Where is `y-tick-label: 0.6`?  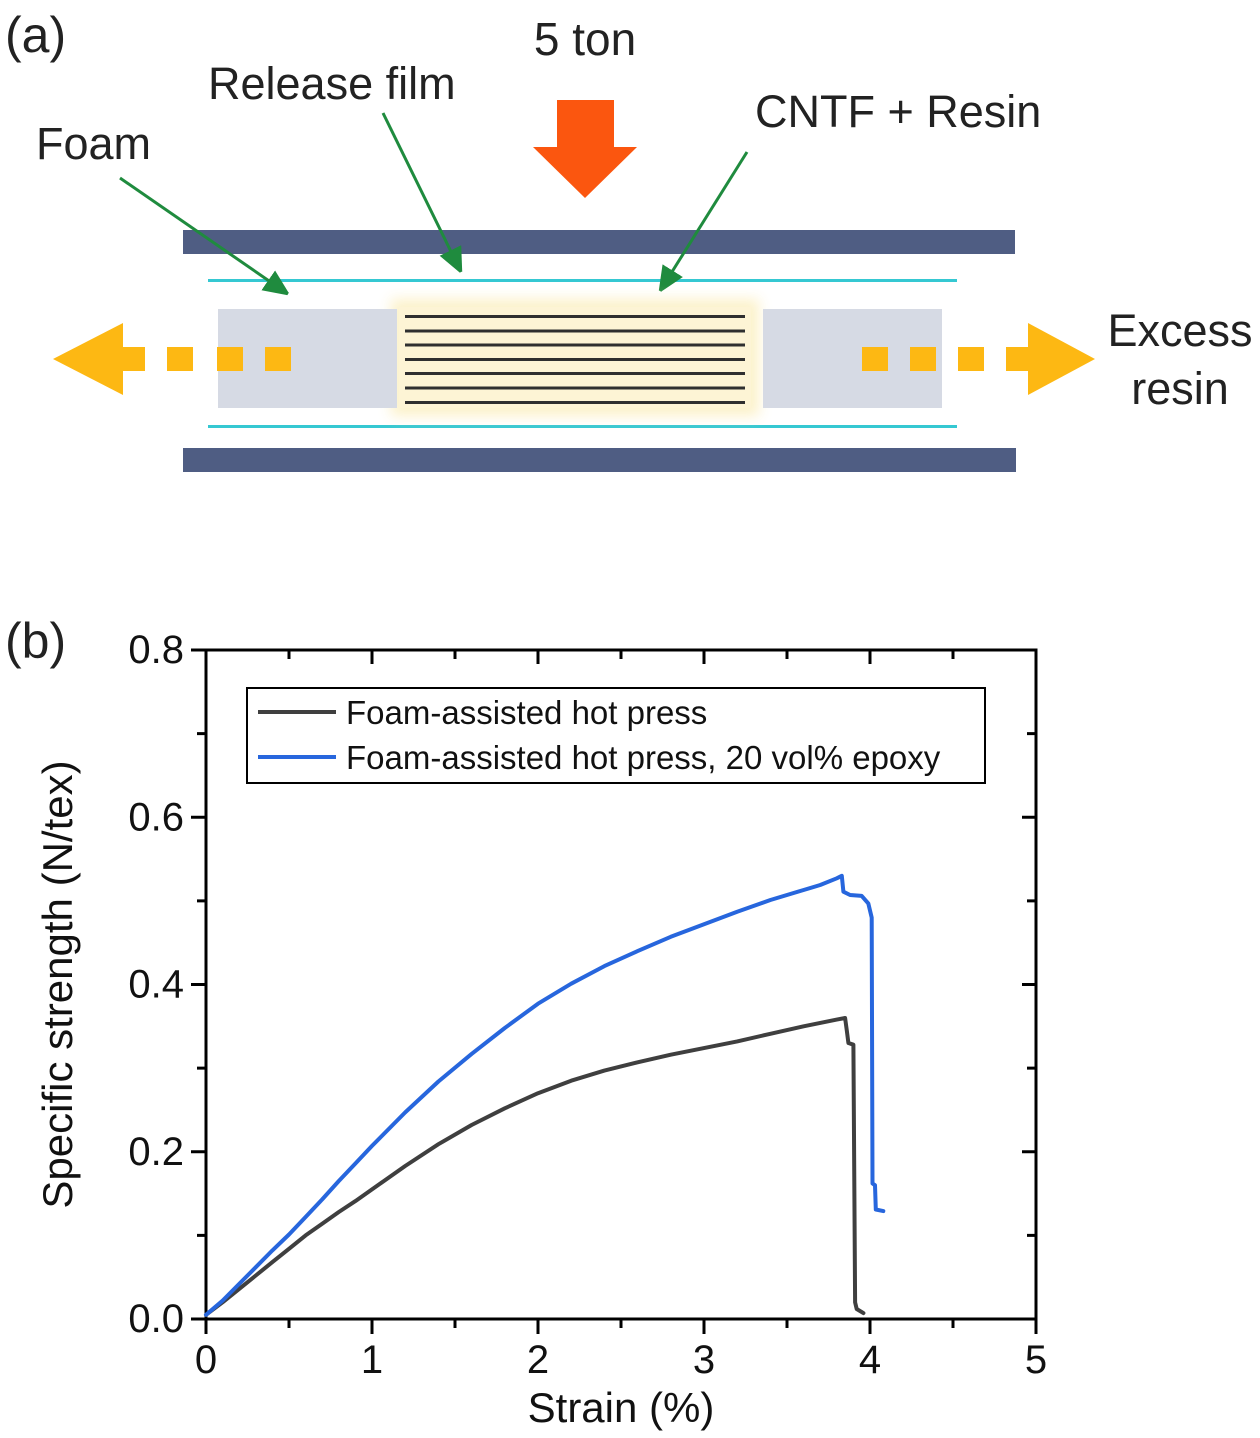 y-tick-label: 0.6 is located at coordinates (156, 817).